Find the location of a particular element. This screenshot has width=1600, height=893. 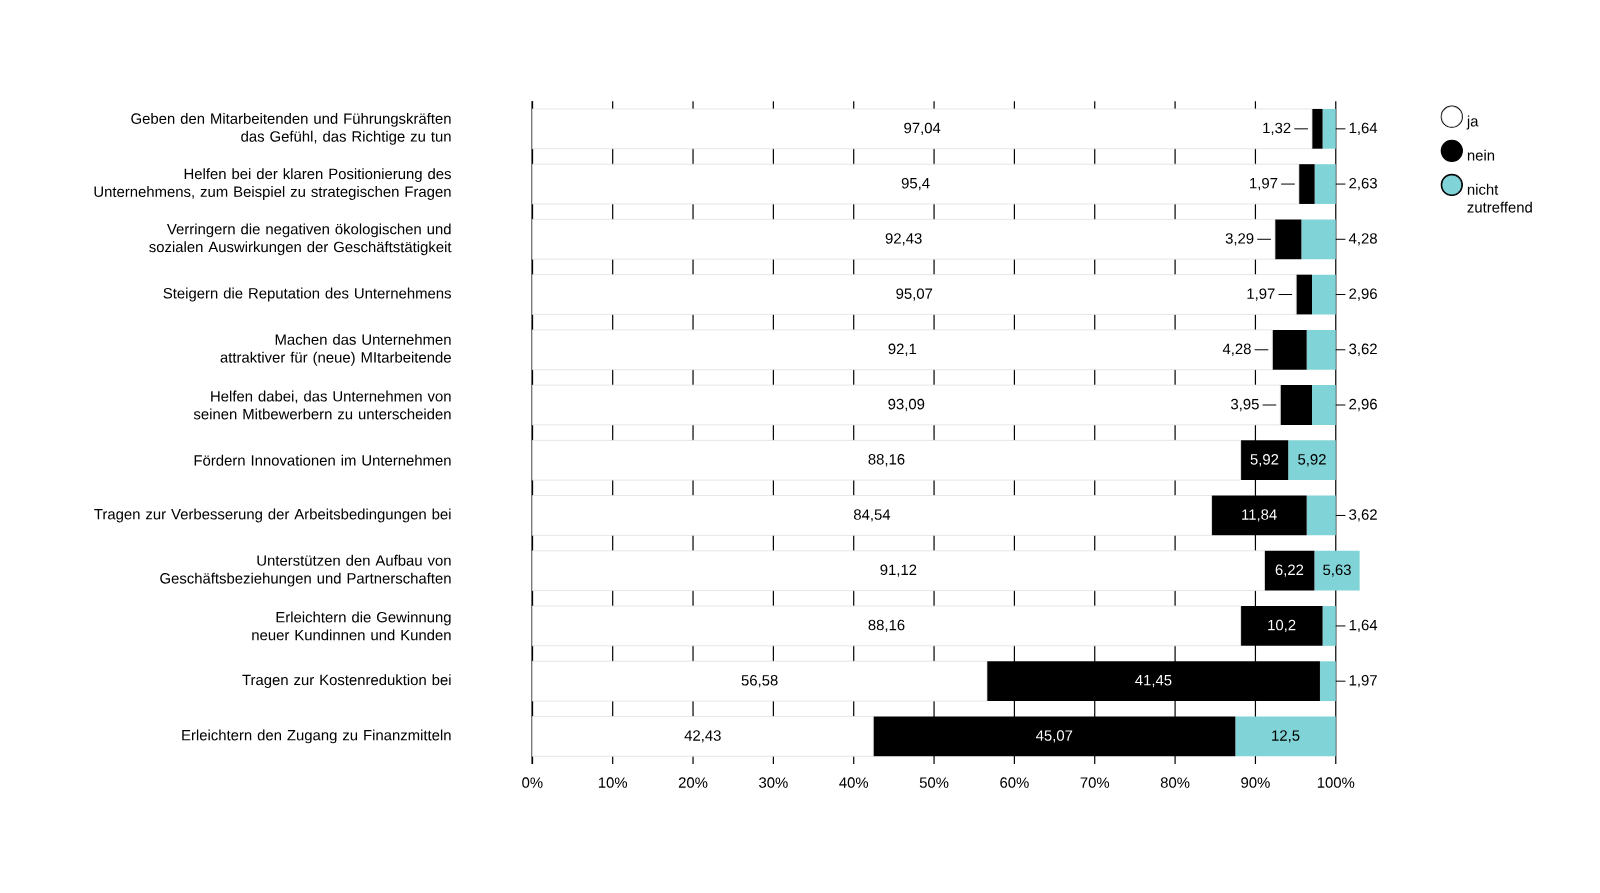

data-label: 93,09 is located at coordinates (906, 405).